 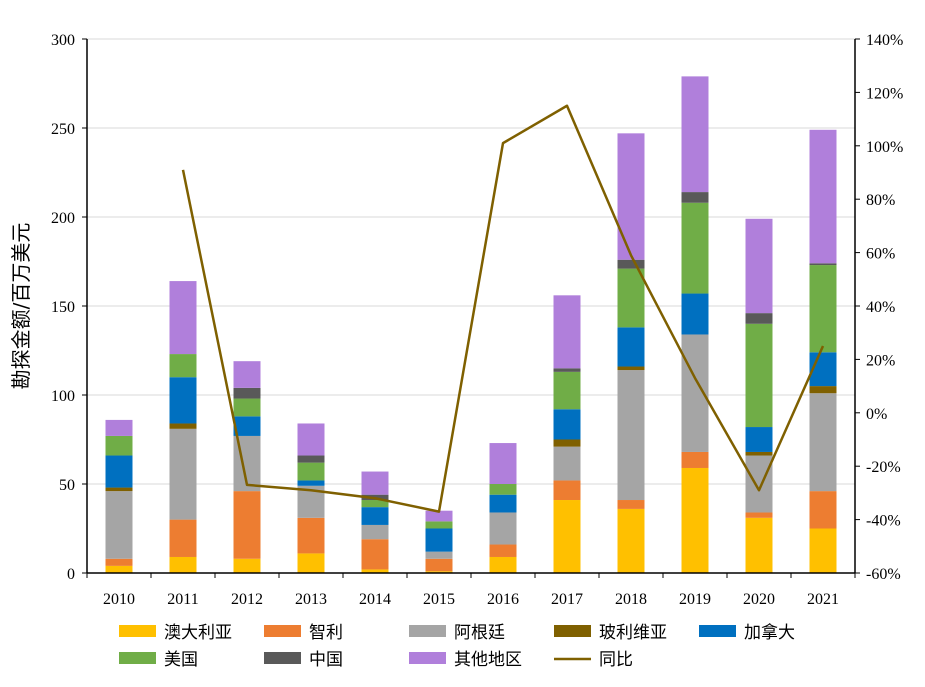 What do you see at coordinates (593, 660) in the screenshot?
I see `legend-item: 同比` at bounding box center [593, 660].